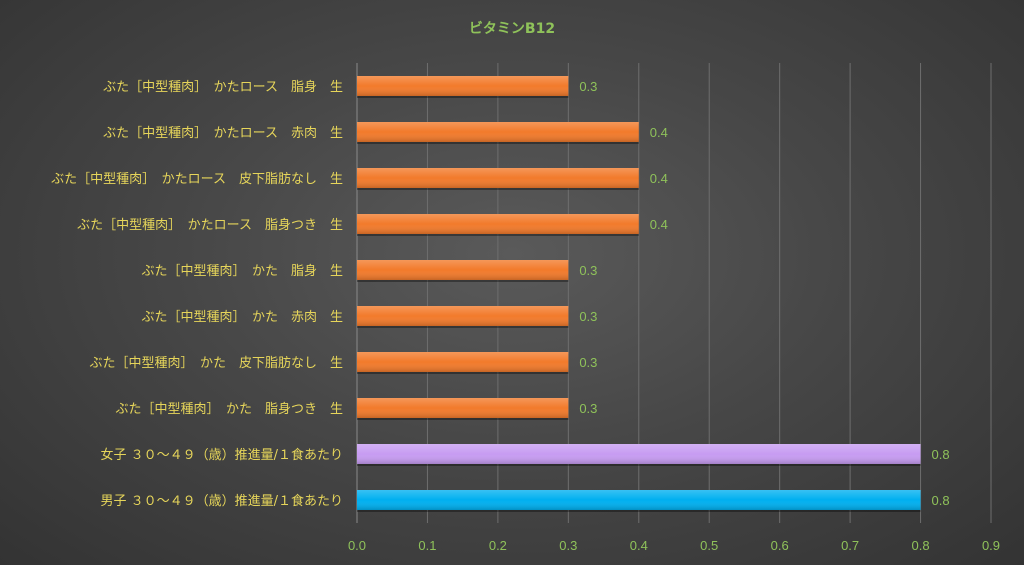 This screenshot has height=565, width=1024. I want to click on category-label: ぶた［中型種肉］ かた 脂身つき 生, so click(229, 409).